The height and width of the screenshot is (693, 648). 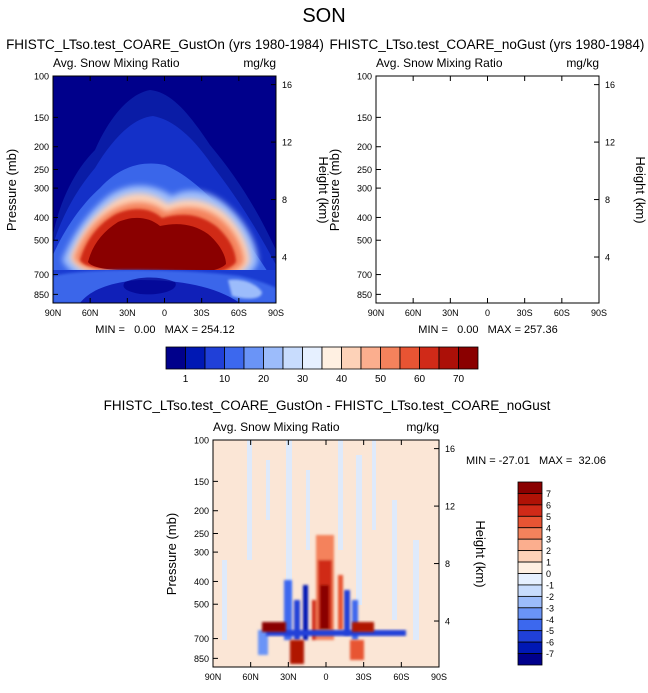 I want to click on pressure-tick-label: 700, so click(x=364, y=275).